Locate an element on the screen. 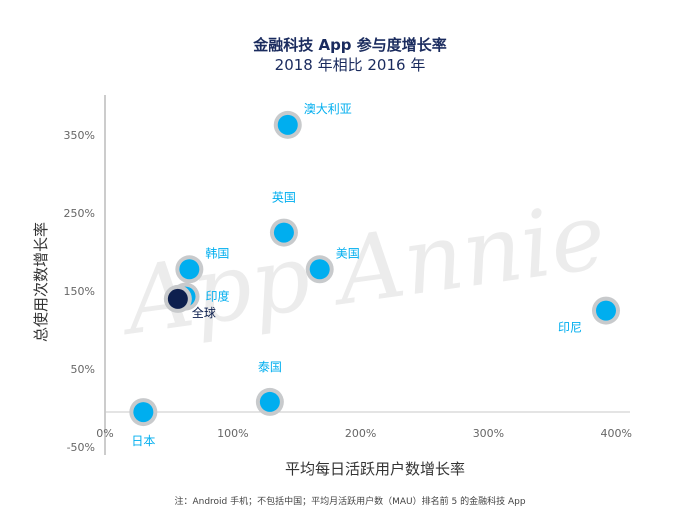  point-label: 韩国 is located at coordinates (217, 252).